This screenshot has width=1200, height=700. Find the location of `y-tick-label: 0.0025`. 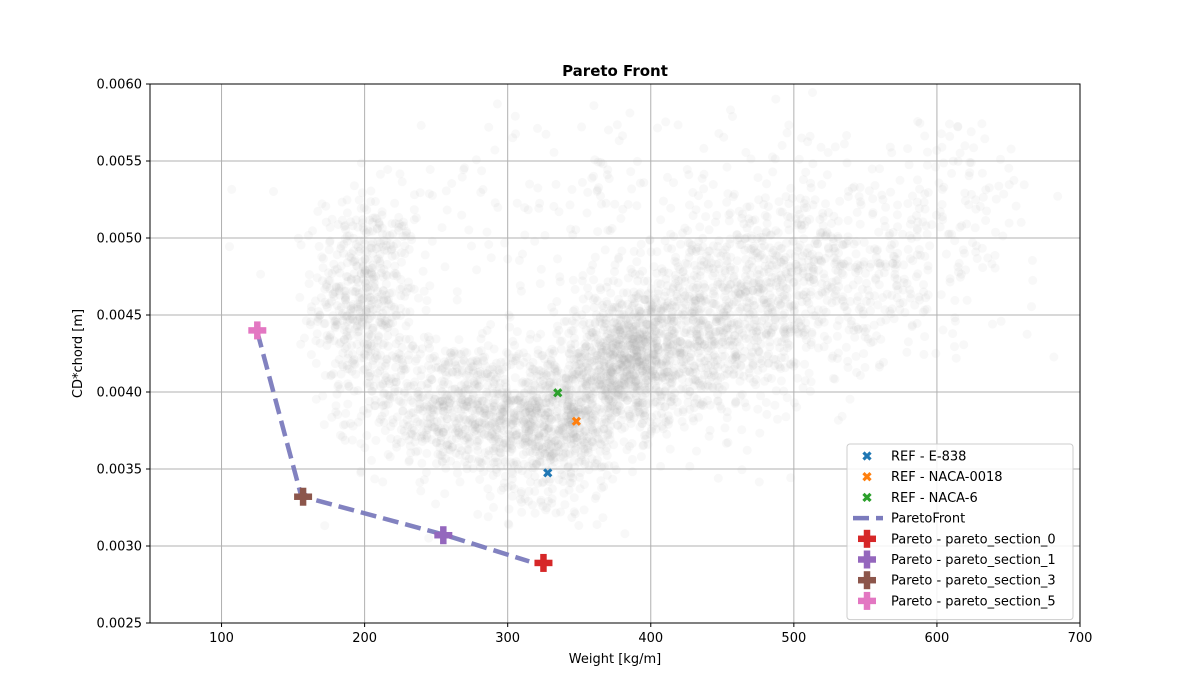

y-tick-label: 0.0025 is located at coordinates (120, 624).